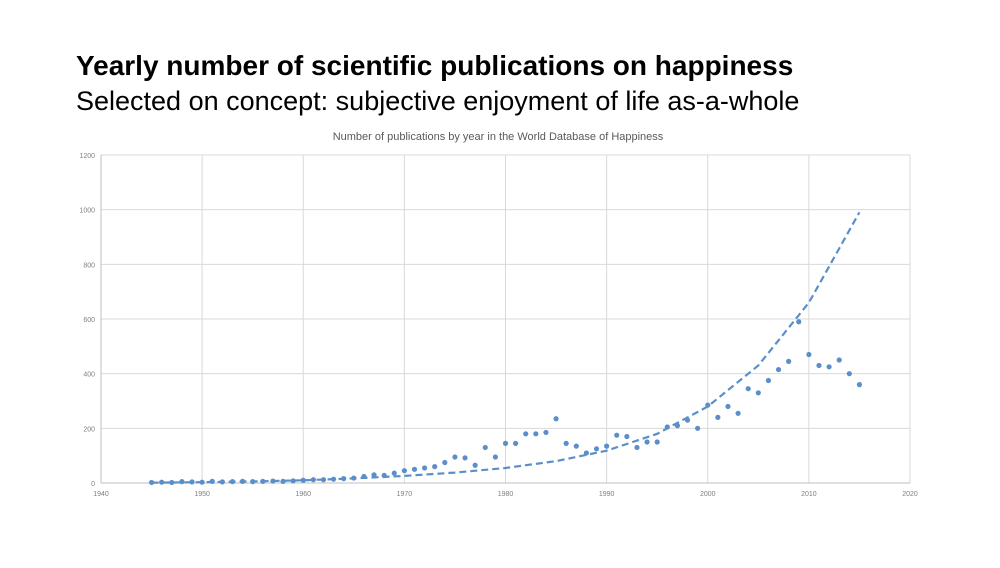 The height and width of the screenshot is (568, 1000). I want to click on x-tick-label: 1990, so click(607, 494).